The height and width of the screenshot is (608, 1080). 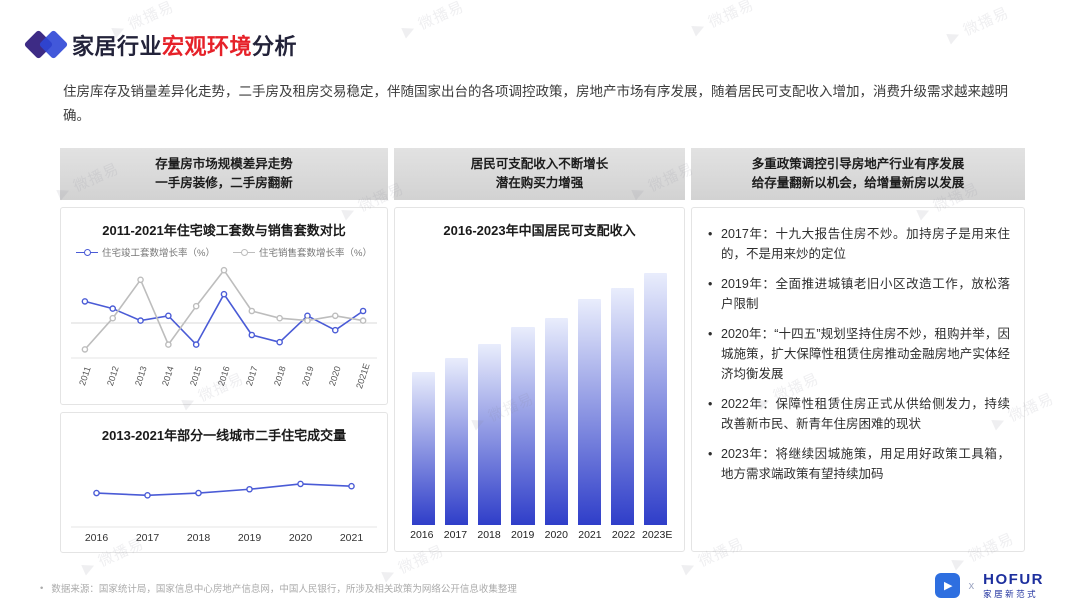 I want to click on policy-item: 2017年：十九大报告住房不炒。加持房子是用来住的，不是用来炒的定位, so click(x=858, y=244).